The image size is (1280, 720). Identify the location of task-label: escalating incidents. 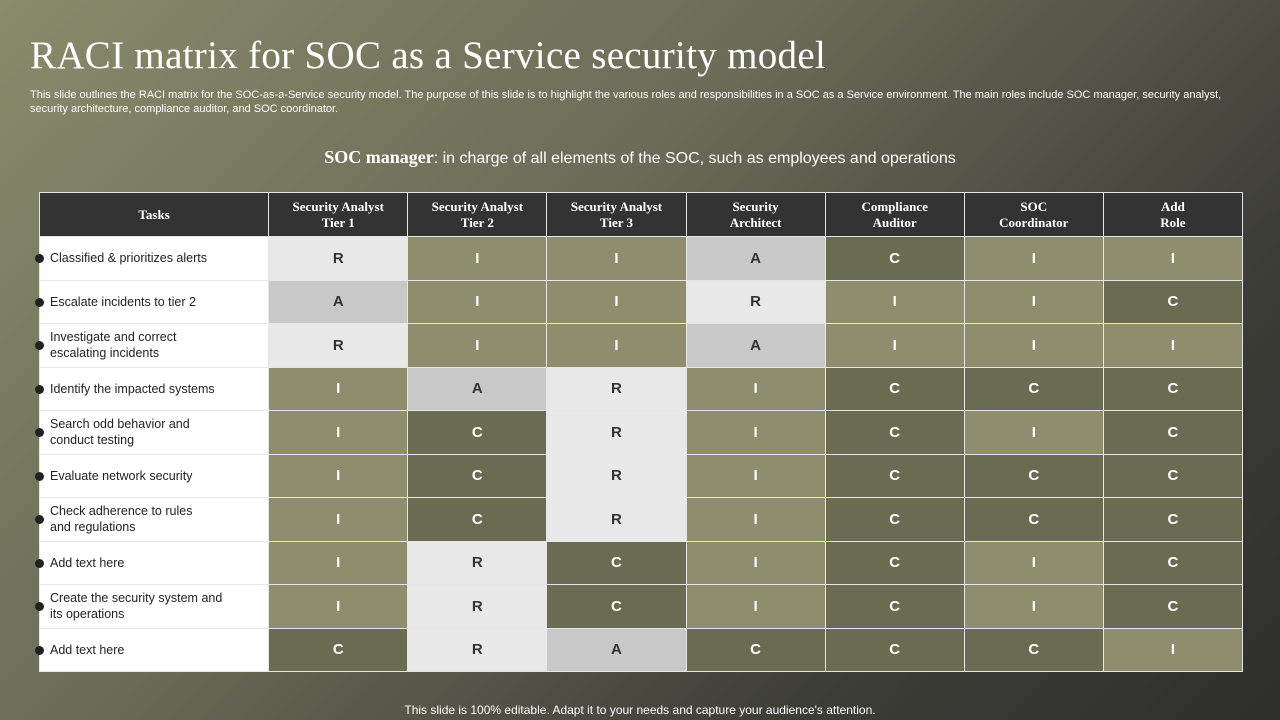
(105, 353).